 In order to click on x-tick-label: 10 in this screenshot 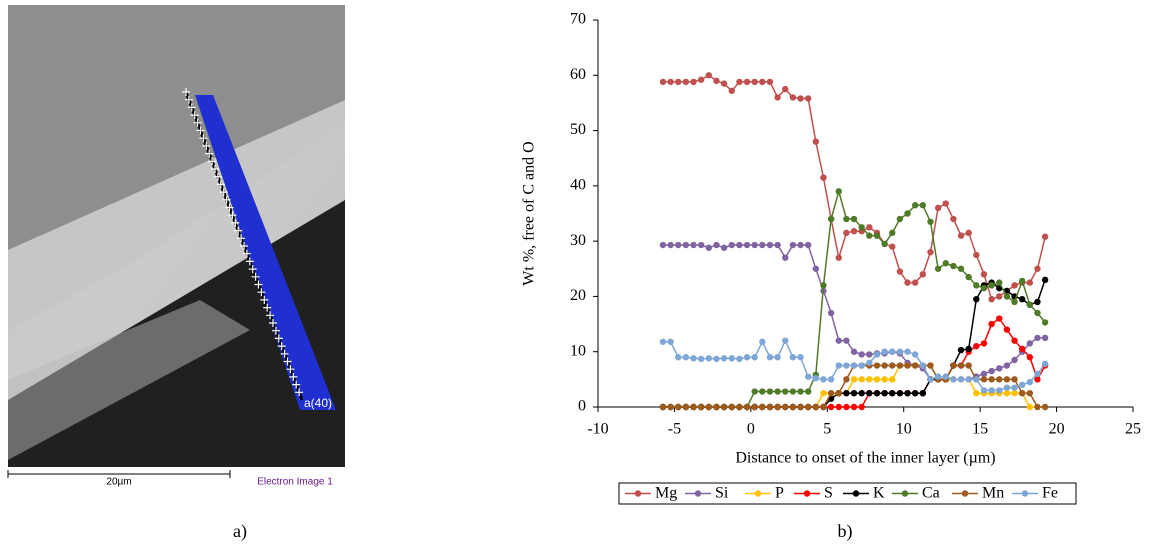, I will do `click(904, 429)`.